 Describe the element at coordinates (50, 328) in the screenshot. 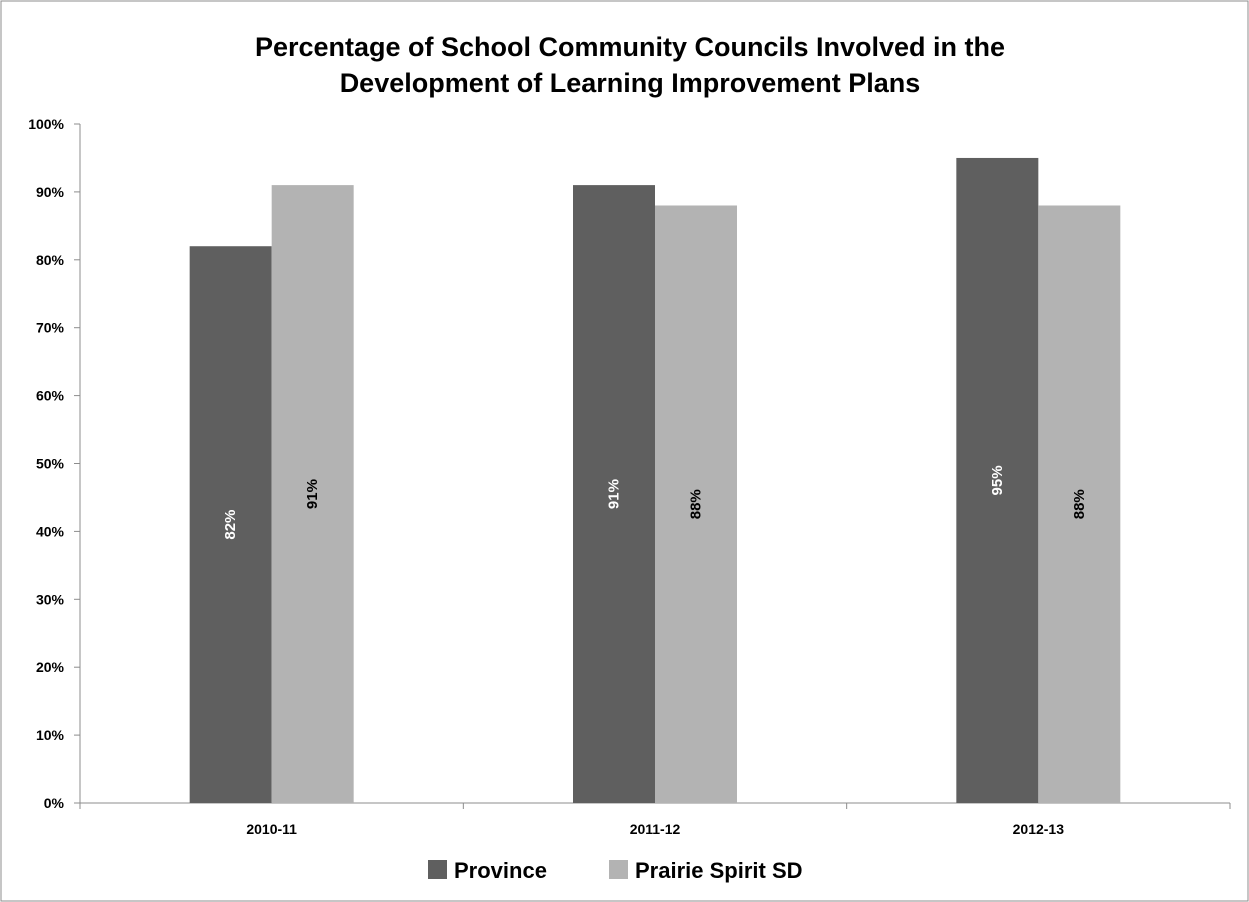

I see `y-tick-label: 70%` at that location.